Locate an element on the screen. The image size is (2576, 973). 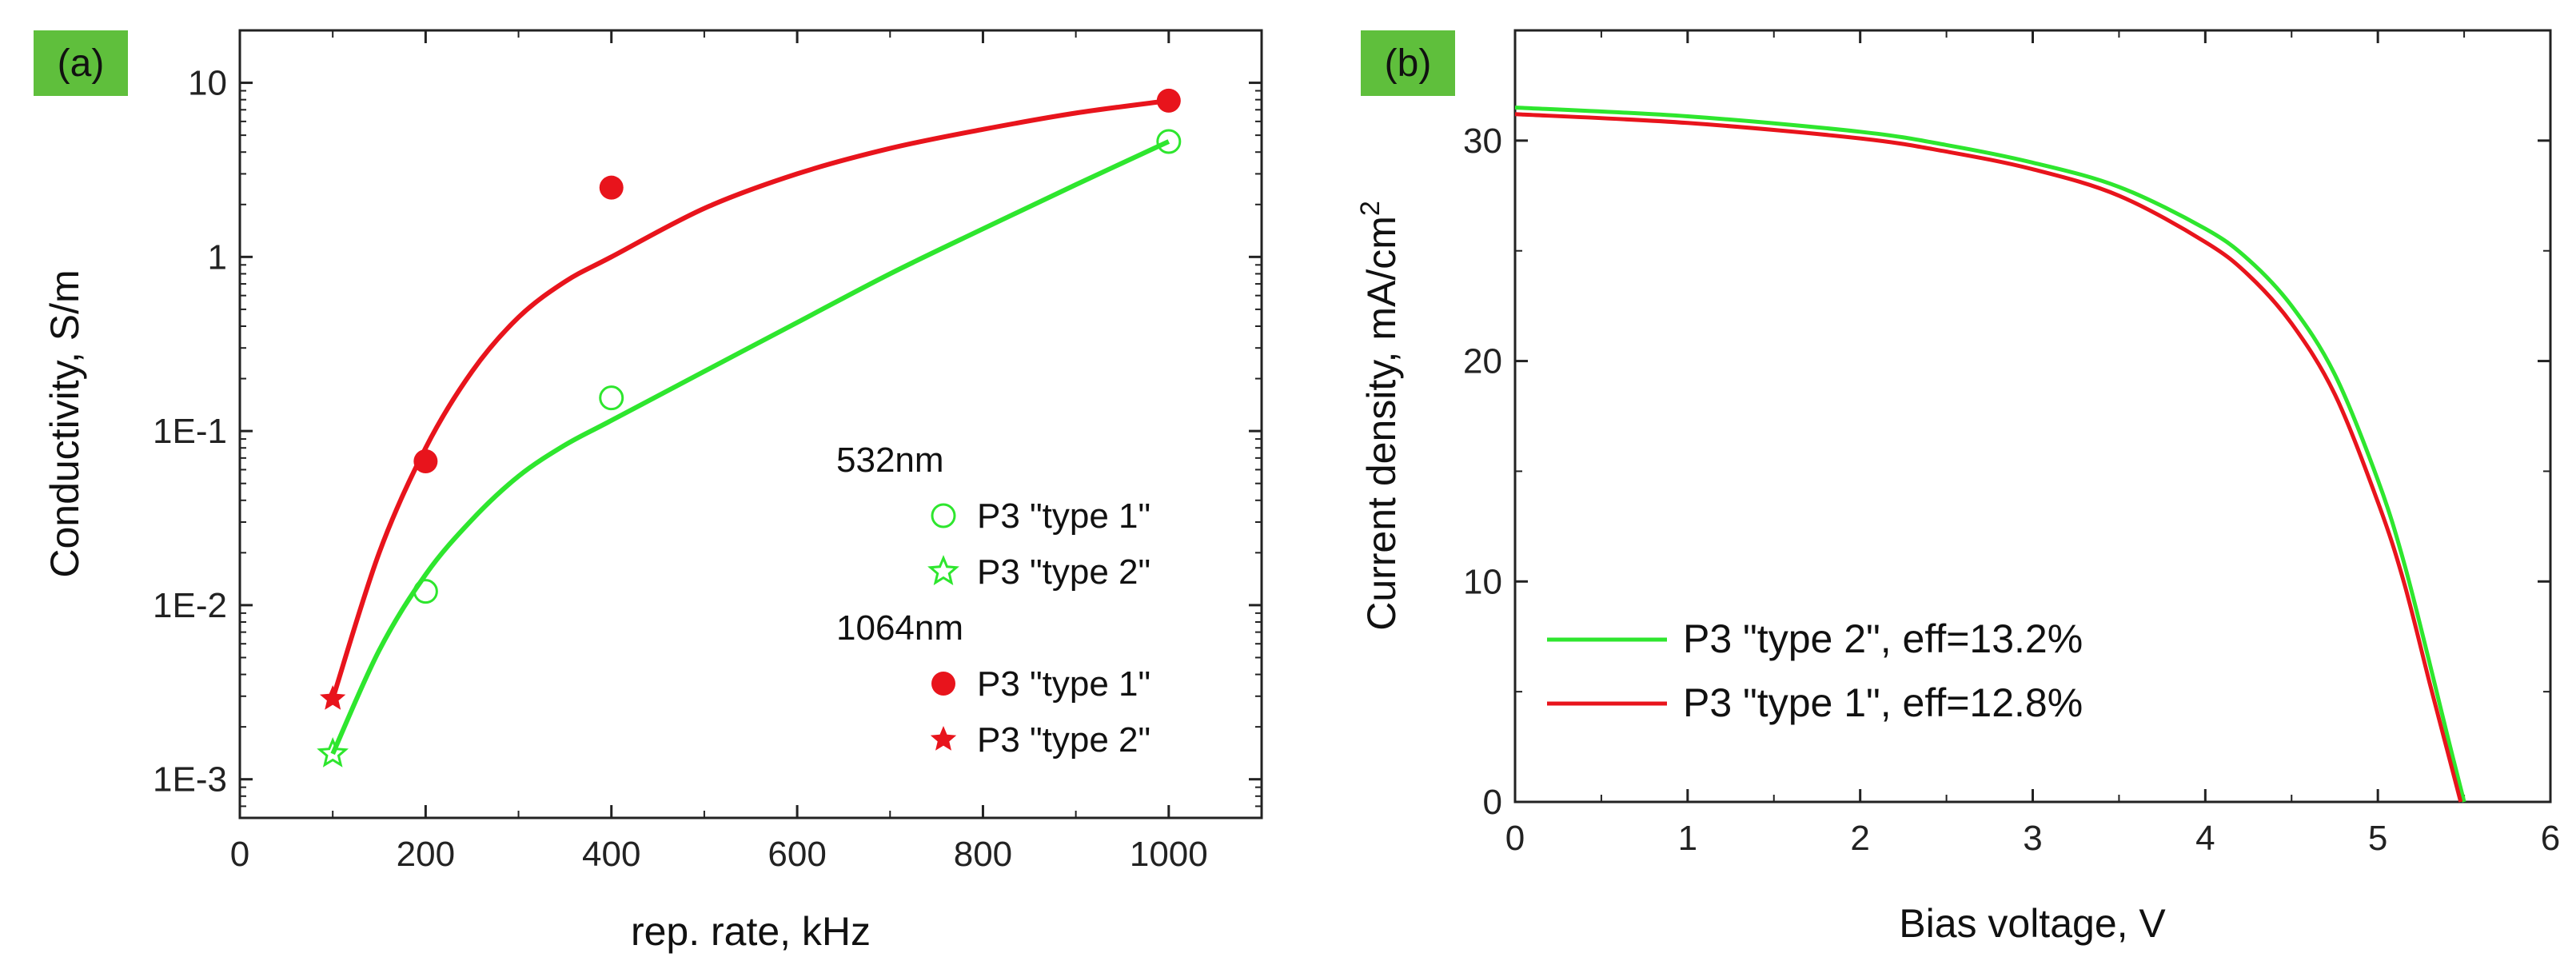
legend-marker-red-star is located at coordinates (943, 738).